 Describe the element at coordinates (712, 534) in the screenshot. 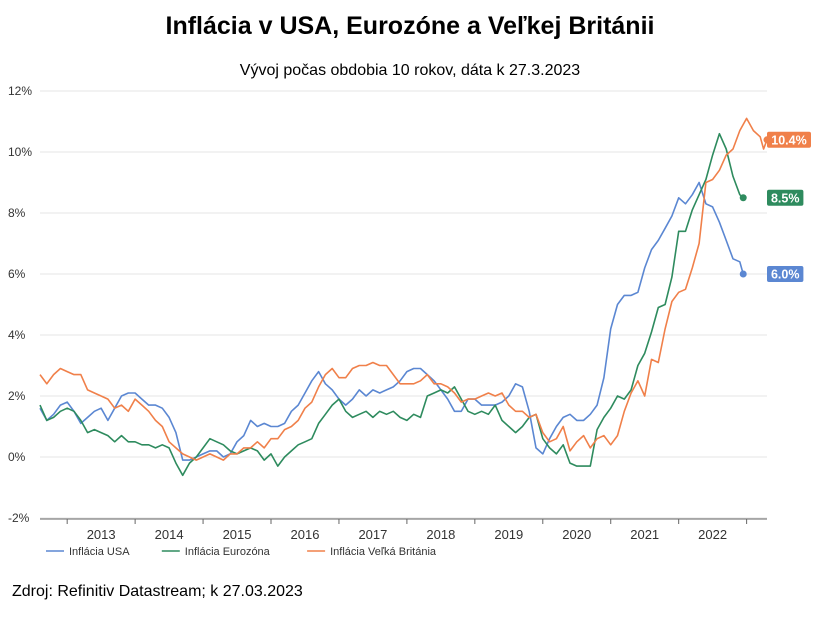

I see `x-tick-label: 2022` at that location.